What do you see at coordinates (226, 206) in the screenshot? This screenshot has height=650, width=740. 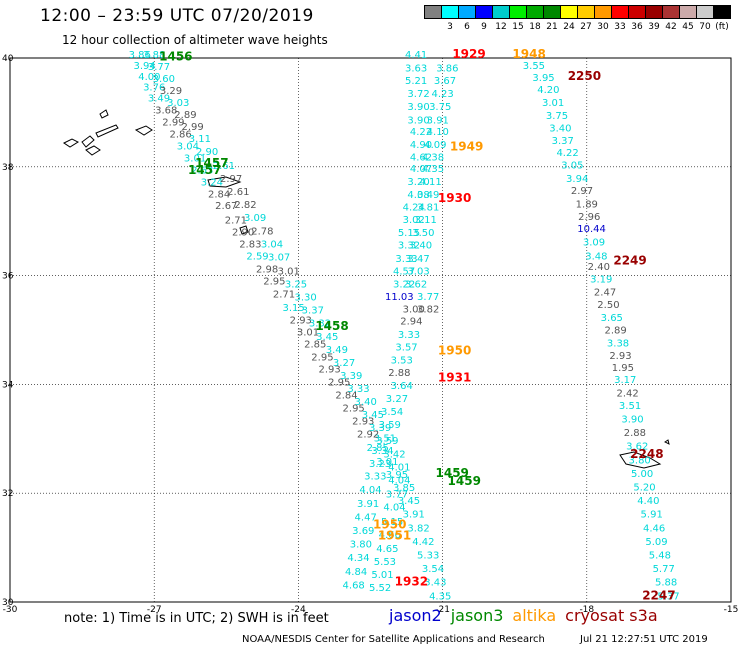 I see `wave-height-value: 2.67` at bounding box center [226, 206].